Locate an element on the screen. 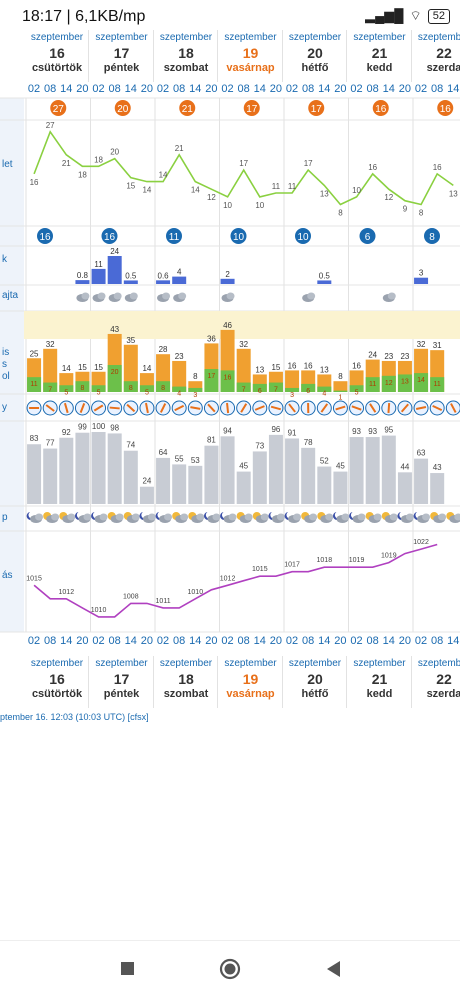 The image size is (460, 997). recents-button is located at coordinates (128, 969).